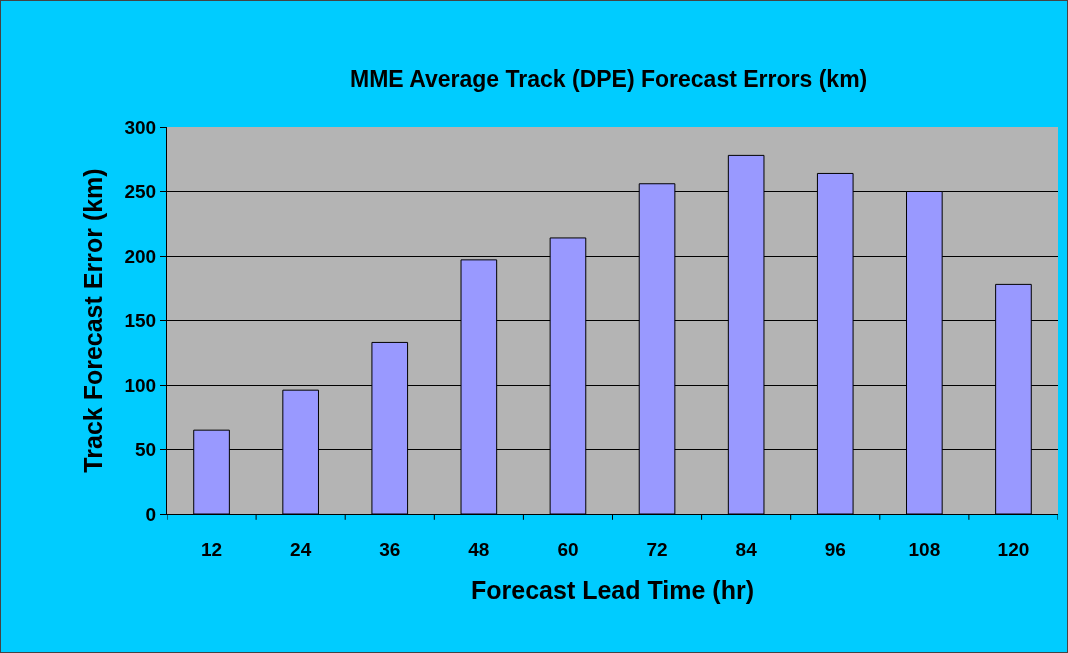 This screenshot has height=653, width=1068. I want to click on chart-title: MME Average Track (DPE) Forecast Errors (km), so click(608, 79).